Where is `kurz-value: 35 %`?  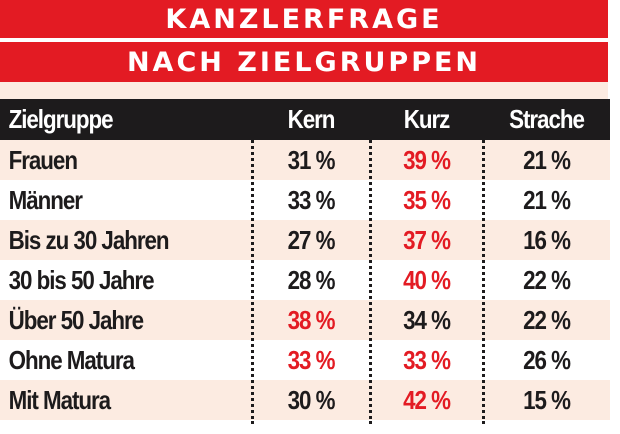 kurz-value: 35 % is located at coordinates (427, 199).